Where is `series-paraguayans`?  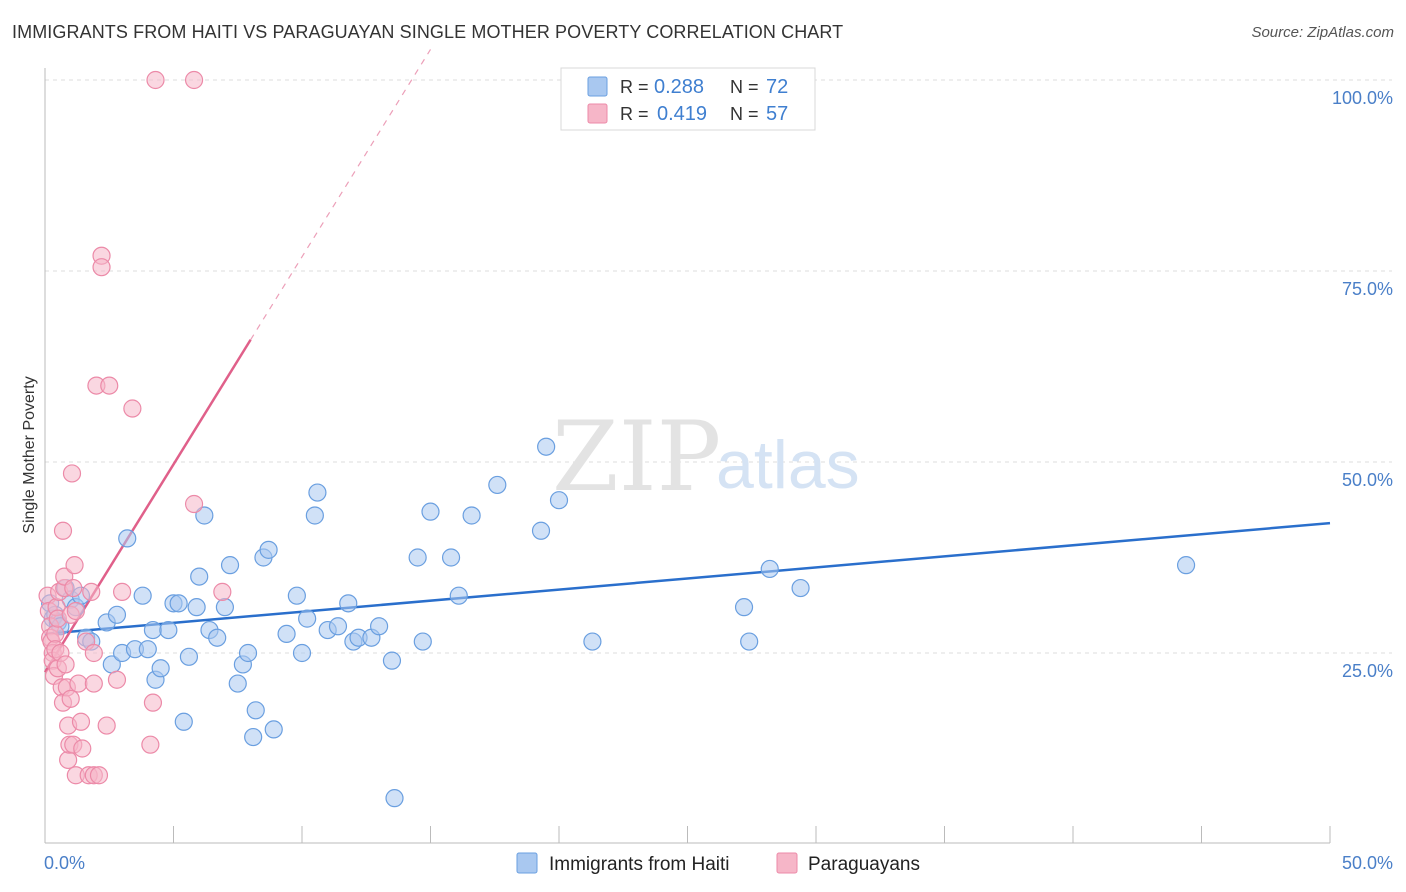 series-paraguayans is located at coordinates (135, 427).